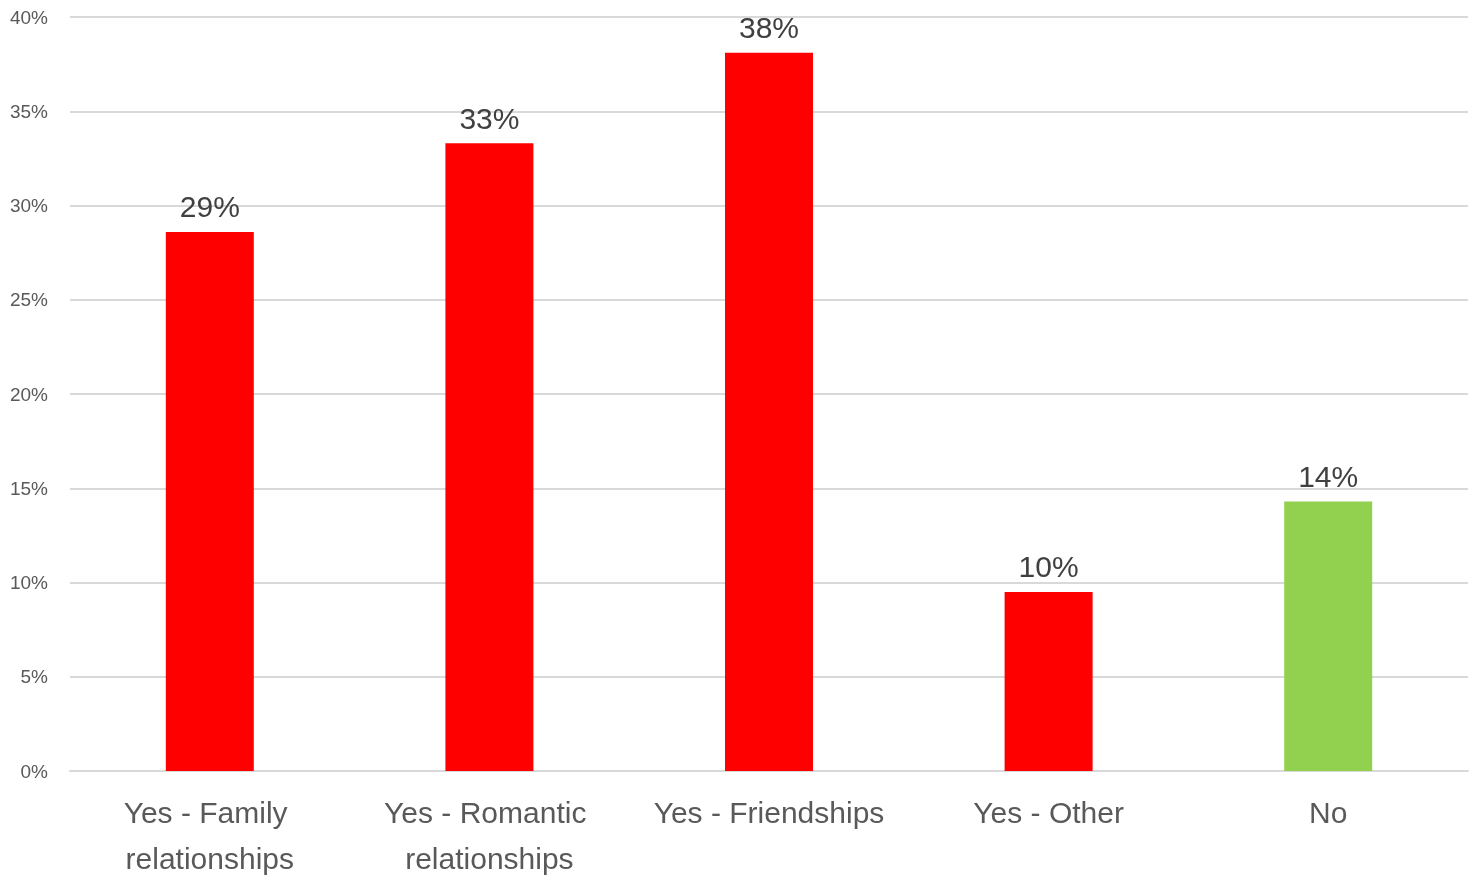 The width and height of the screenshot is (1470, 886). I want to click on y-tick-label: 35%, so click(29, 111).